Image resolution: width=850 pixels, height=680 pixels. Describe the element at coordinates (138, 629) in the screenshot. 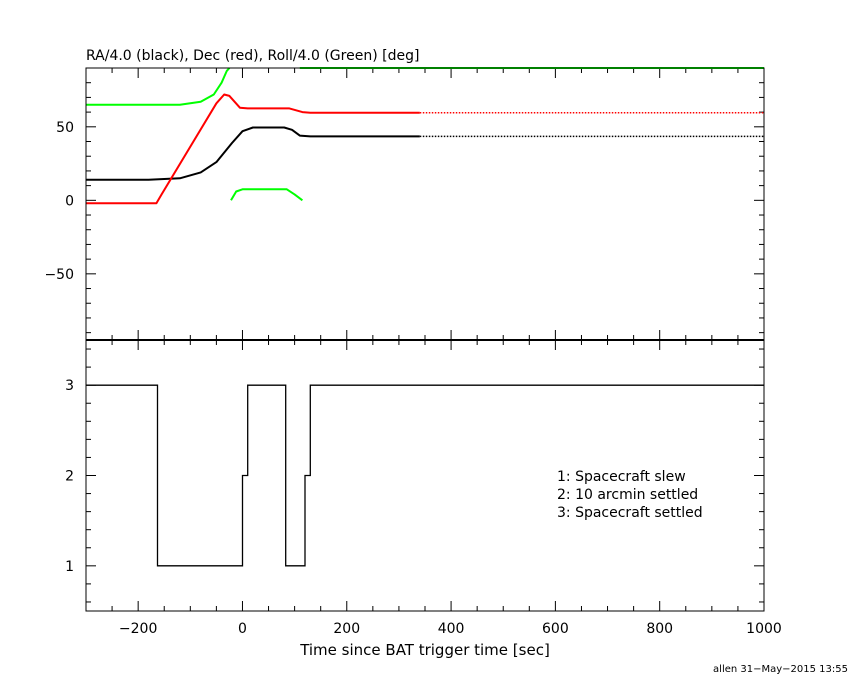

I see `x-tick-label: −200` at that location.